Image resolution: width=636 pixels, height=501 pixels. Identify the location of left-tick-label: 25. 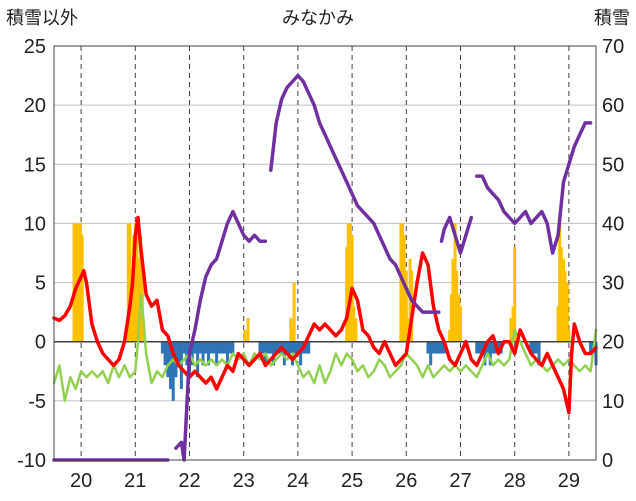
(35, 47).